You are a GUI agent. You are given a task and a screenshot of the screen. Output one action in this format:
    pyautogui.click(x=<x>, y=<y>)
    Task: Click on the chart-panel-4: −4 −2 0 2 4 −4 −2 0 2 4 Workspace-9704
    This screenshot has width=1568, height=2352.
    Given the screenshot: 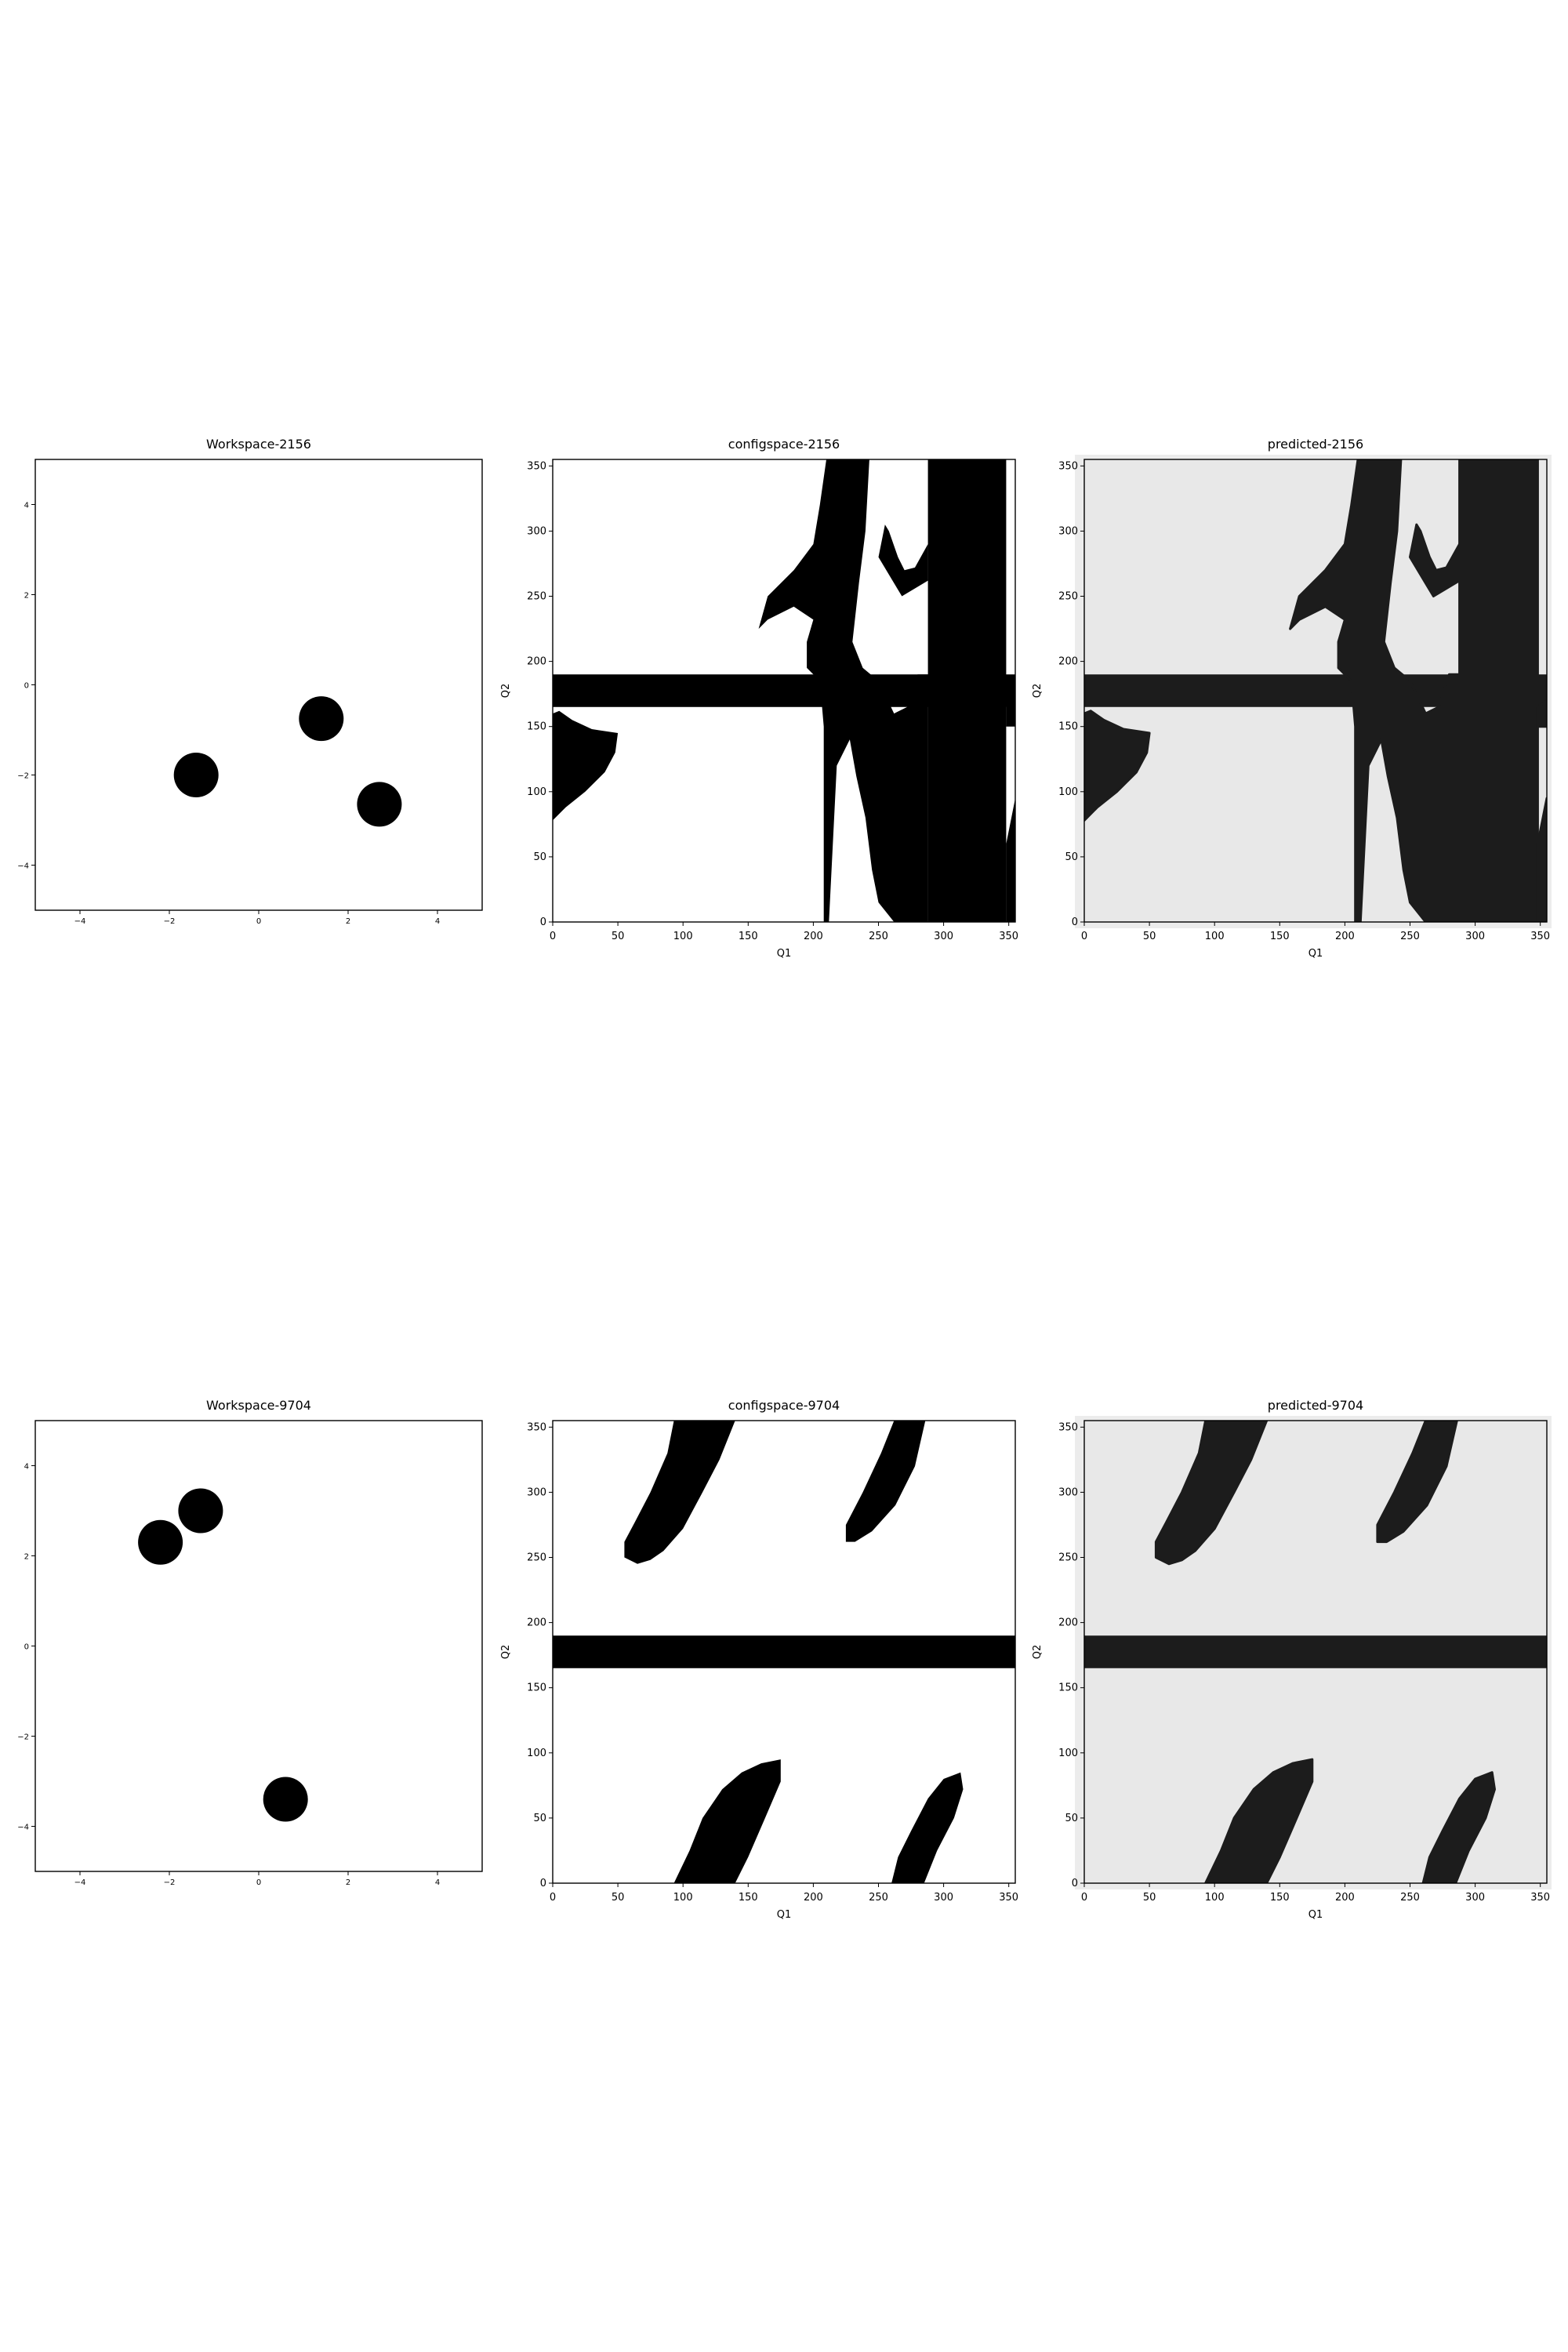 What is the action you would take?
    pyautogui.click(x=250, y=1642)
    